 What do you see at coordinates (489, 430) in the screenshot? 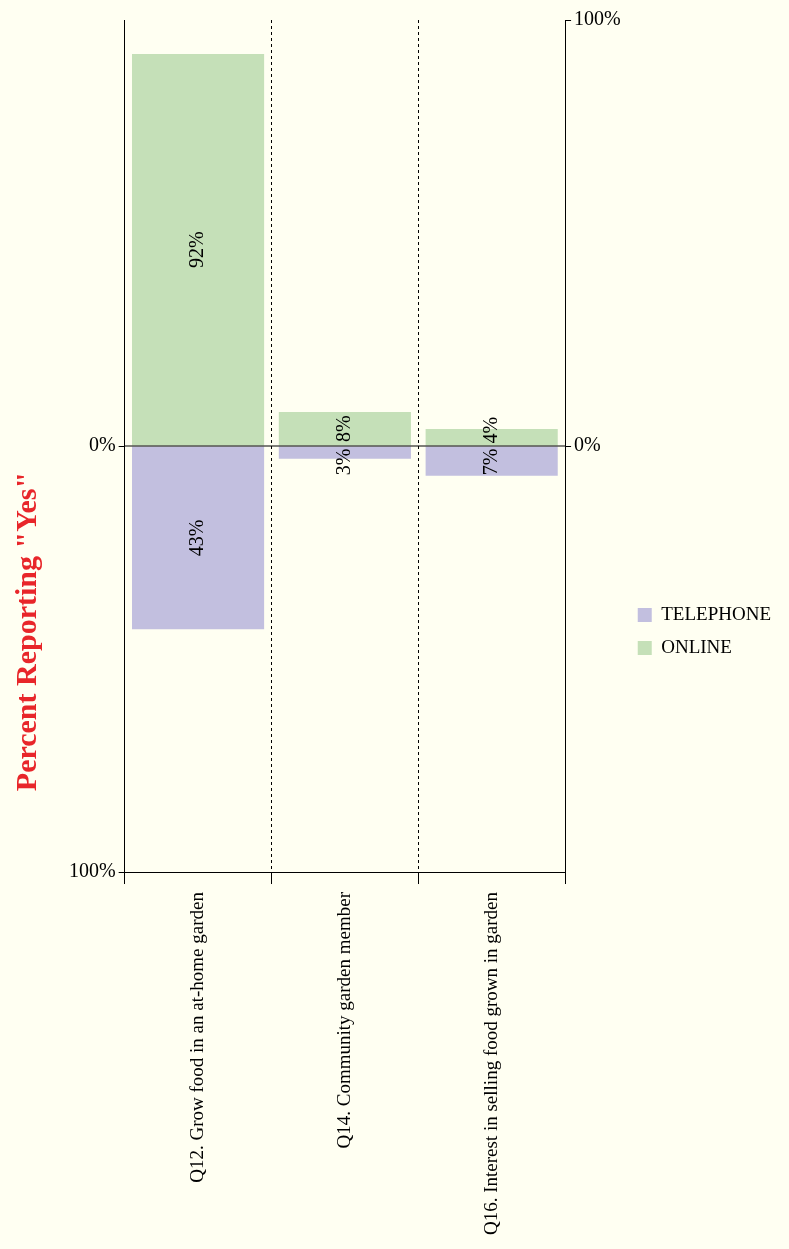
I see `data-label: 4%` at bounding box center [489, 430].